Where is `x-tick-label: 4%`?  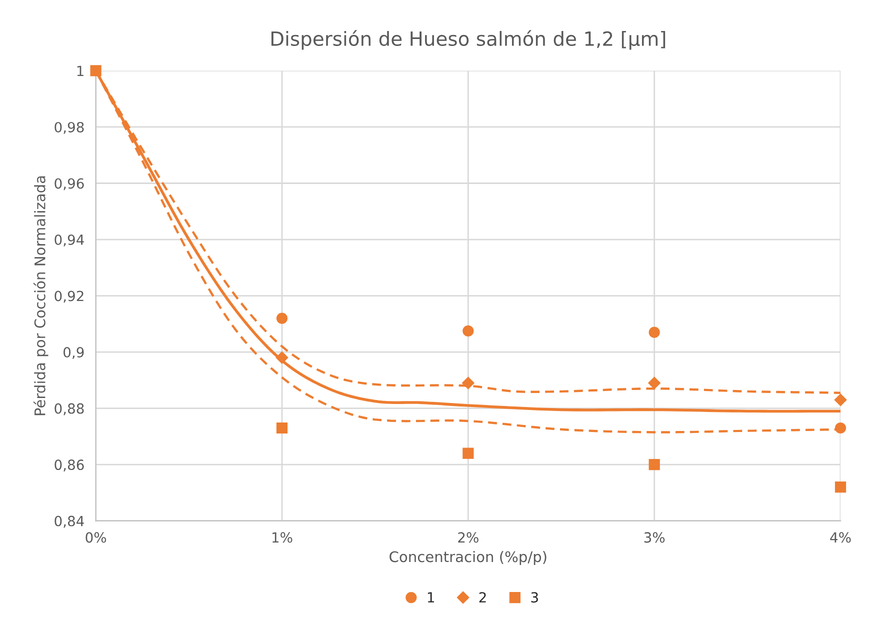
x-tick-label: 4% is located at coordinates (840, 537).